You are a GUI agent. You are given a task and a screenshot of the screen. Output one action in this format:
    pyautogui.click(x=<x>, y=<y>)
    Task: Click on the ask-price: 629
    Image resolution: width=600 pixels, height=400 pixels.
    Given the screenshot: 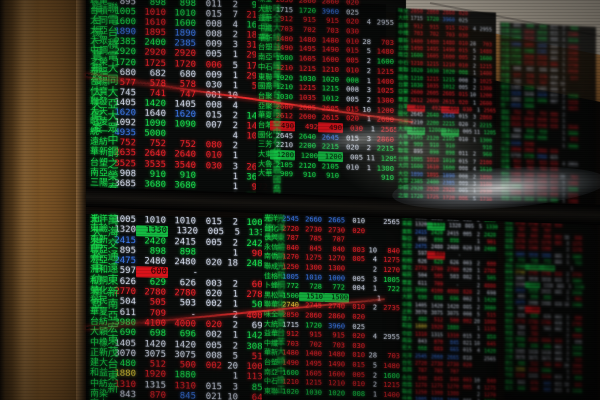 What is the action you would take?
    pyautogui.click(x=157, y=282)
    